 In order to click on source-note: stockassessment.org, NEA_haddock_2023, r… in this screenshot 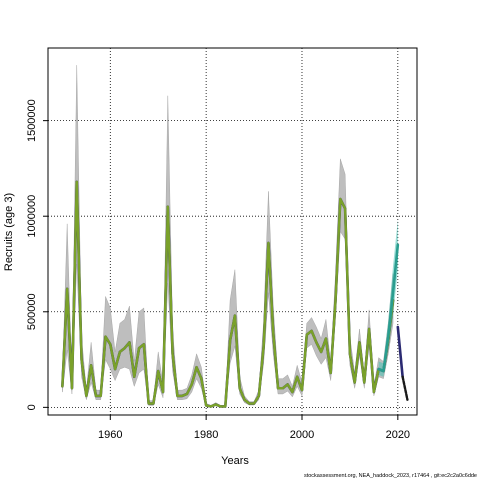, I will do `click(390, 476)`.